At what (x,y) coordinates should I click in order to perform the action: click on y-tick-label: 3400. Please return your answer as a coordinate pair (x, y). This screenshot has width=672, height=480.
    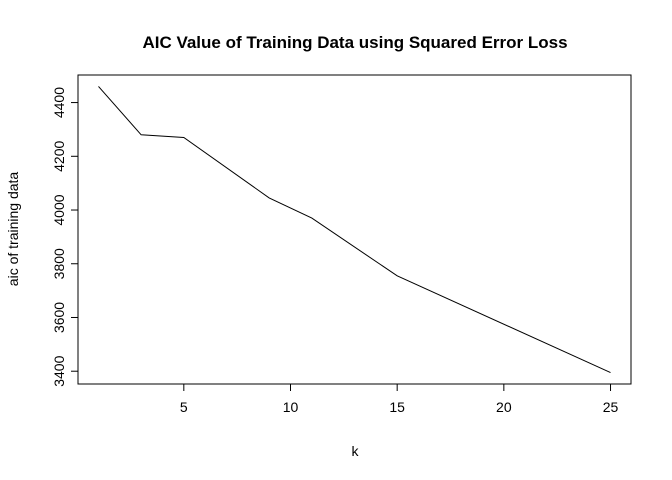
    Looking at the image, I should click on (59, 370).